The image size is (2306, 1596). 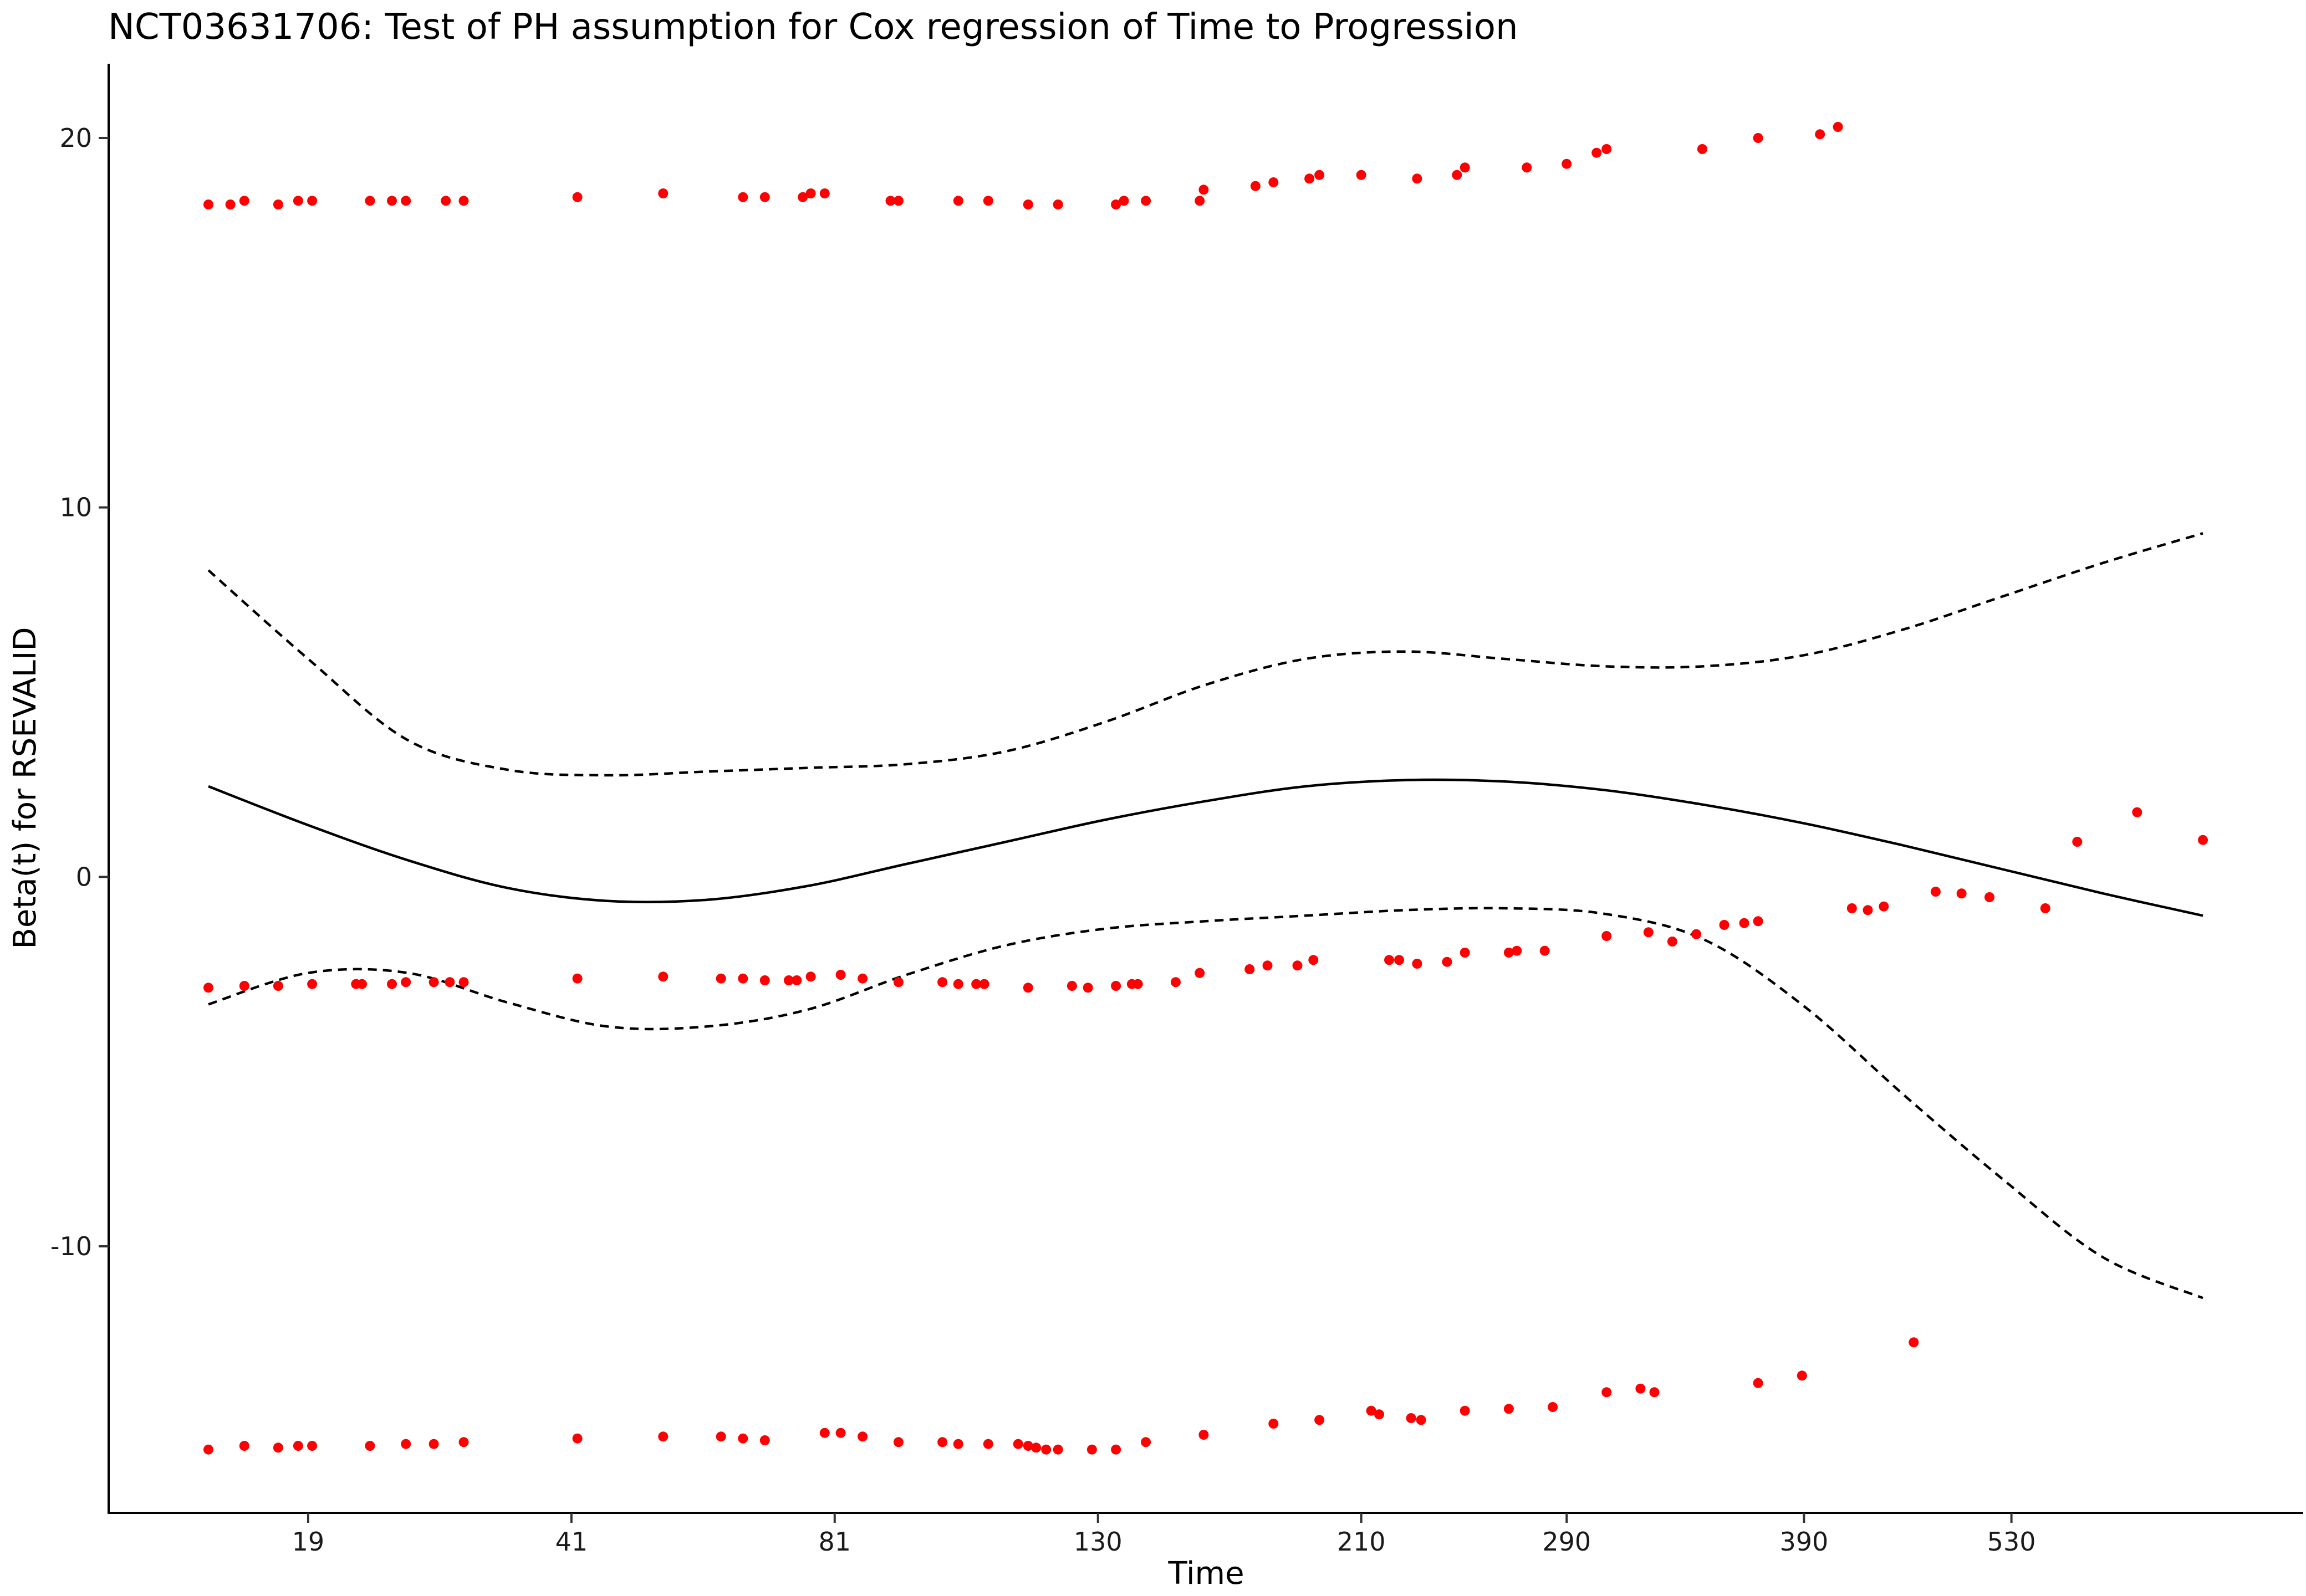 What do you see at coordinates (572, 1542) in the screenshot?
I see `x-tick-label: 41` at bounding box center [572, 1542].